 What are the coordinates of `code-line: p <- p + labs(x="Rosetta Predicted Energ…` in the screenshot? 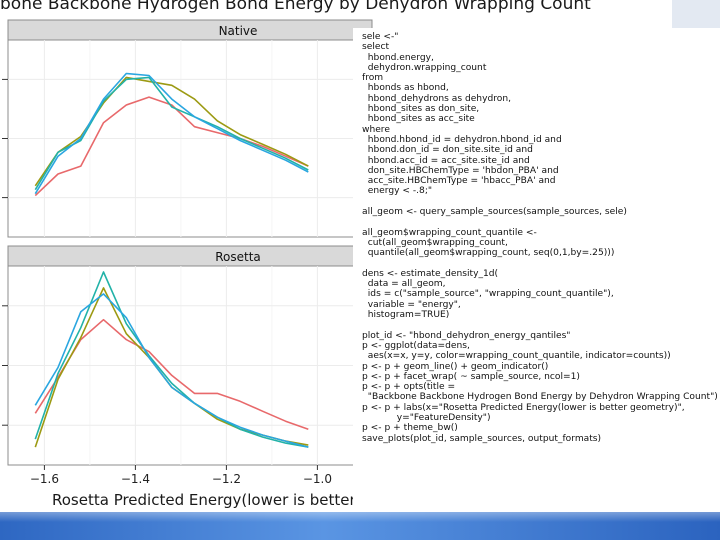 It's located at (523, 407).